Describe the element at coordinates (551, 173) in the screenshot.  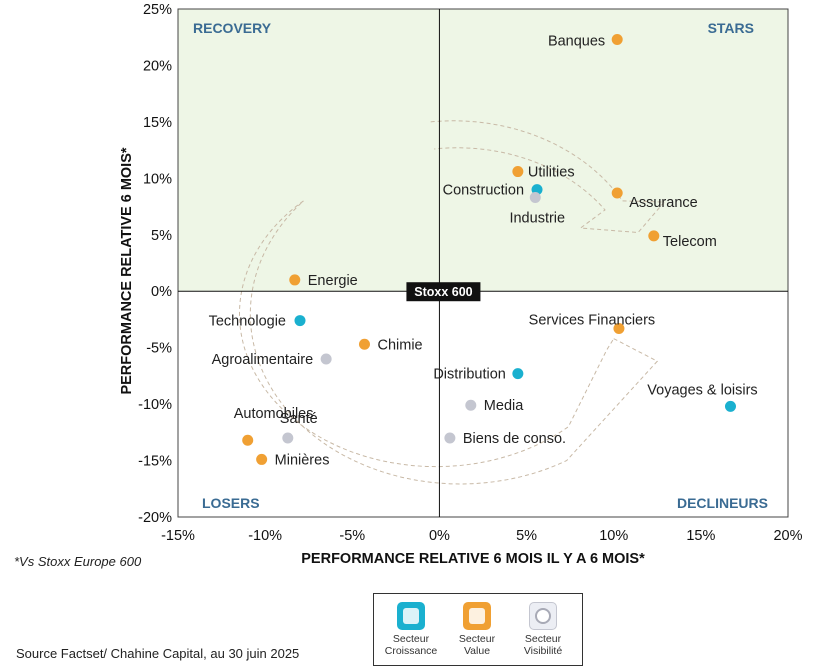
I see `data-point-label: Utilities` at that location.